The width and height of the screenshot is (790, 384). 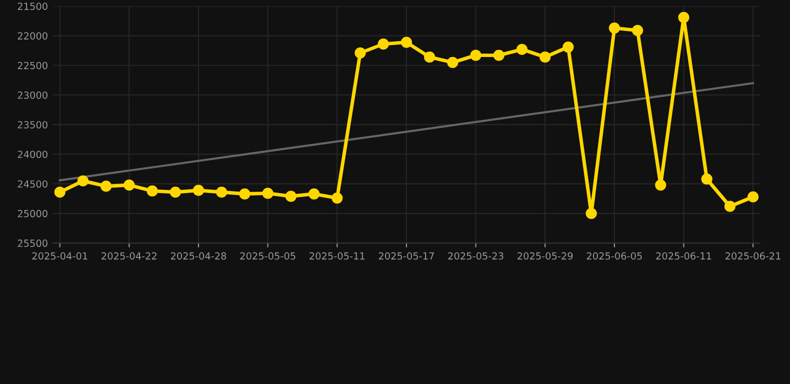 I want to click on x-tick-label: 2025-05-23, so click(x=476, y=256).